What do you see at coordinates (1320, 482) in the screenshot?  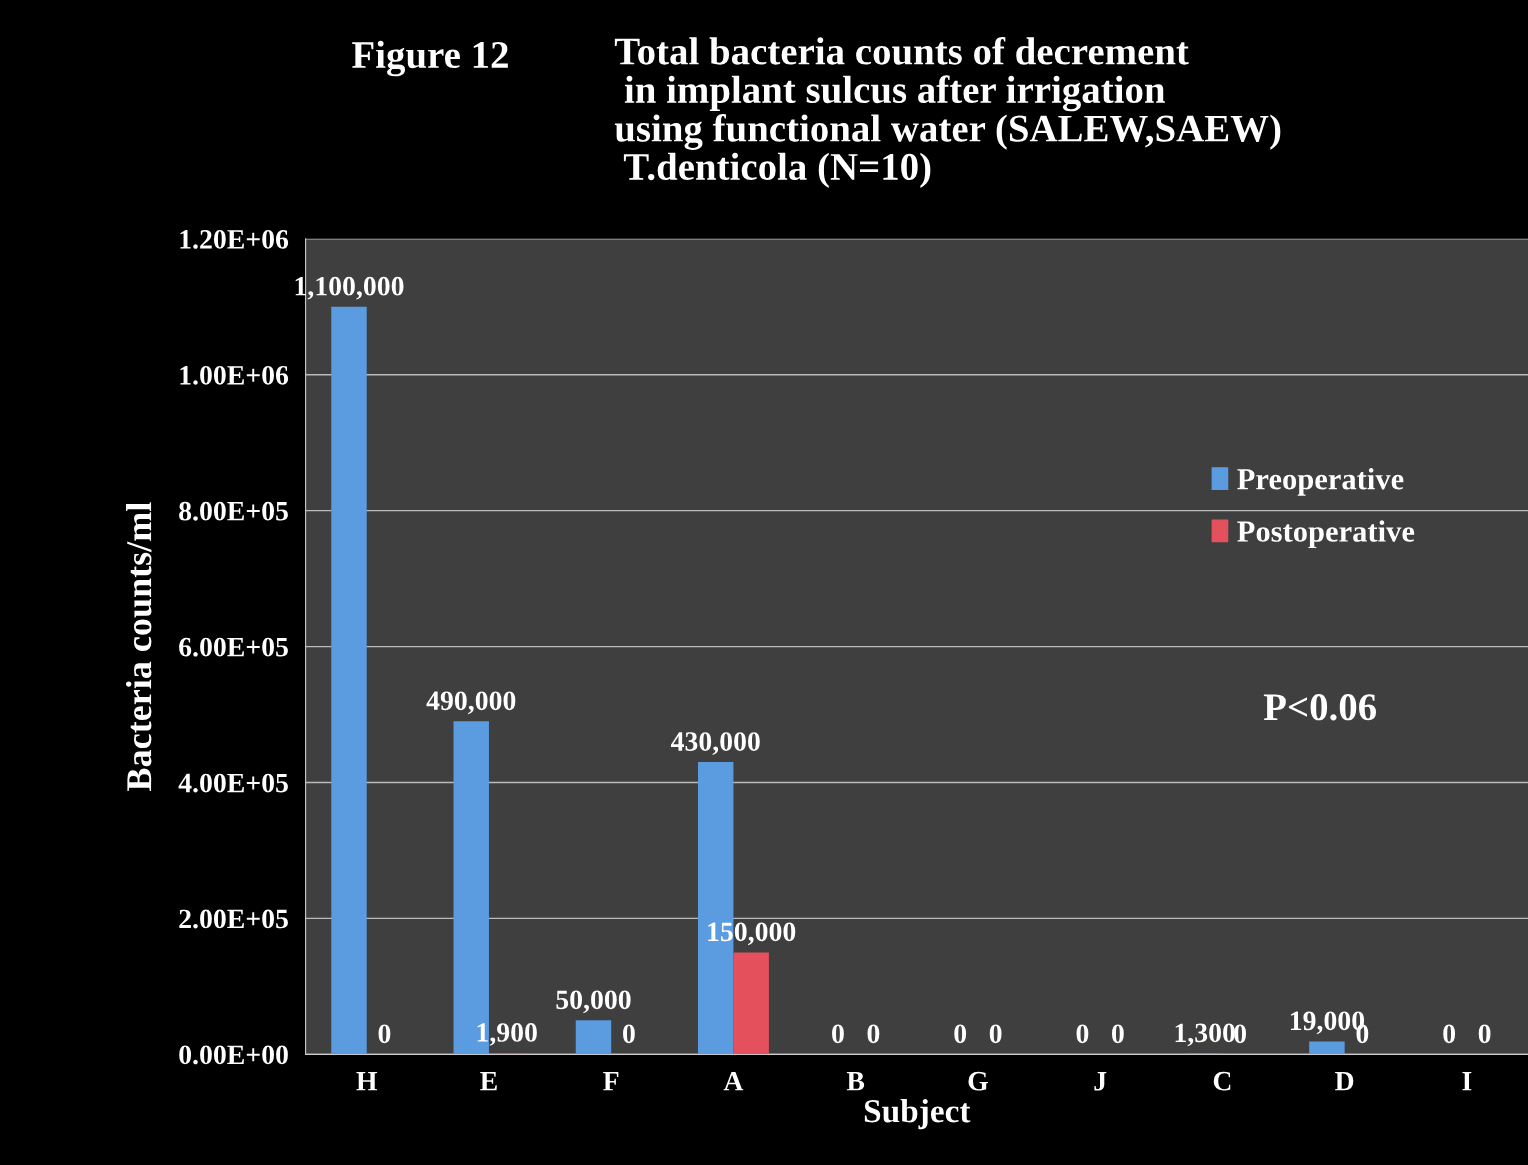 I see `legend-label: Preoperative` at bounding box center [1320, 482].